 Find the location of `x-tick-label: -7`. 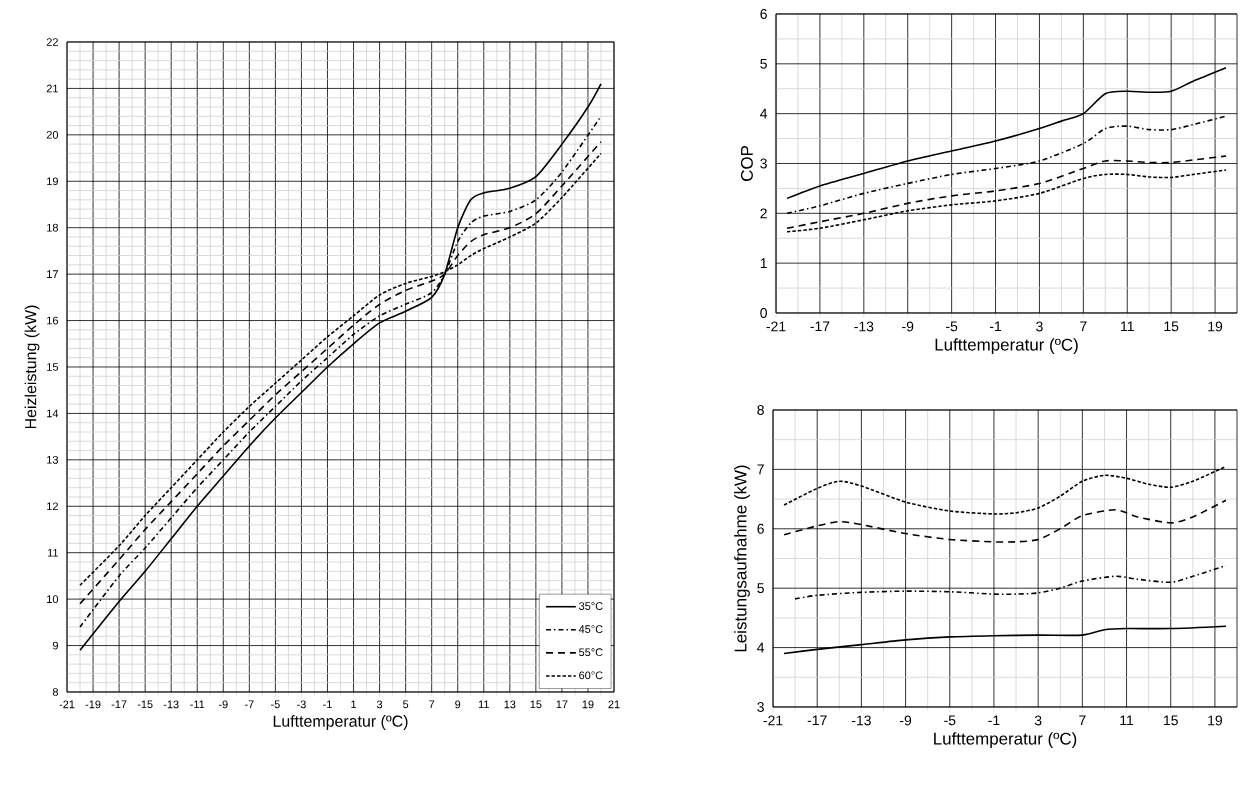

x-tick-label: -7 is located at coordinates (249, 704).